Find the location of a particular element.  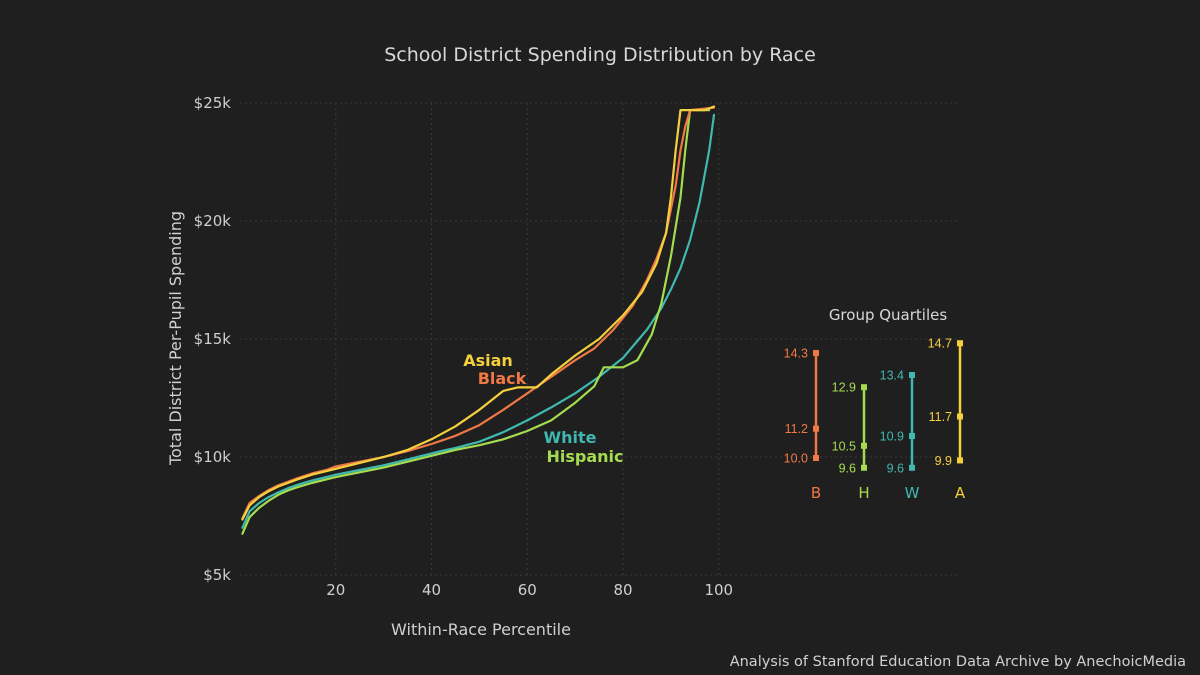

annotation-asian: Asian is located at coordinates (488, 360).